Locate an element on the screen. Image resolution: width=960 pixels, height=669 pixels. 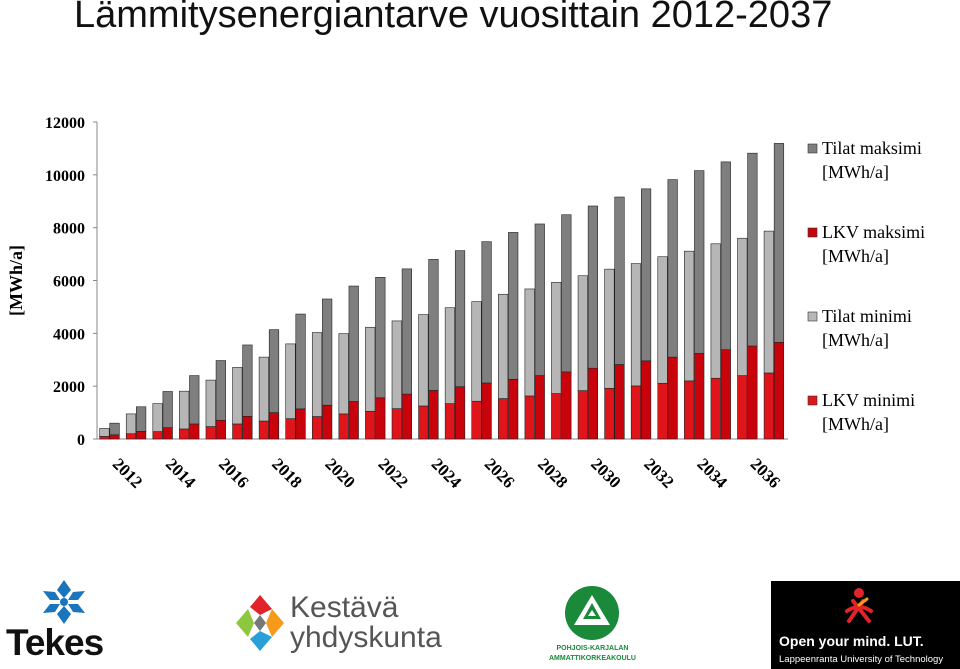
x-tick-label: 2012 is located at coordinates (127, 472).